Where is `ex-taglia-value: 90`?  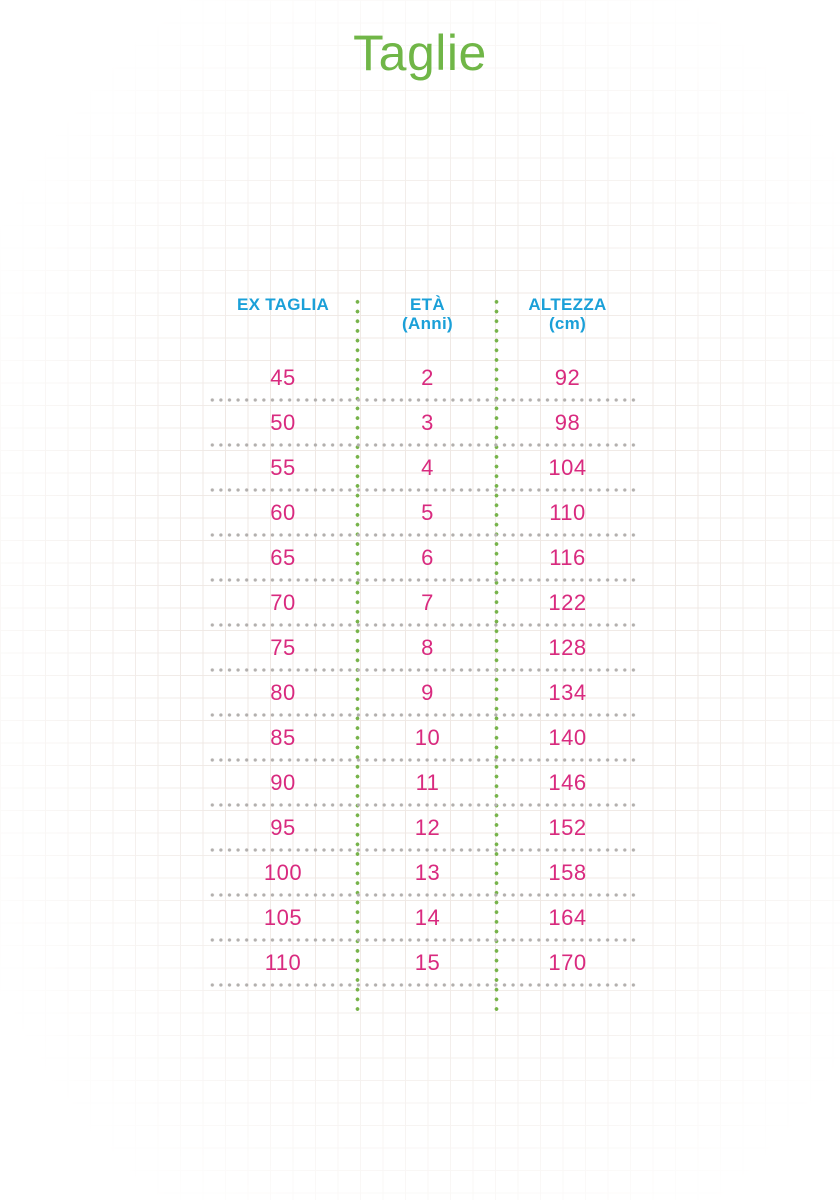
ex-taglia-value: 90 is located at coordinates (283, 782).